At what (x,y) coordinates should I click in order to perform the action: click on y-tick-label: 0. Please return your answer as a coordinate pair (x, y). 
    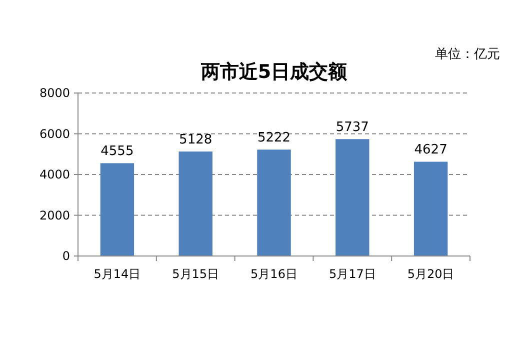
    Looking at the image, I should click on (66, 256).